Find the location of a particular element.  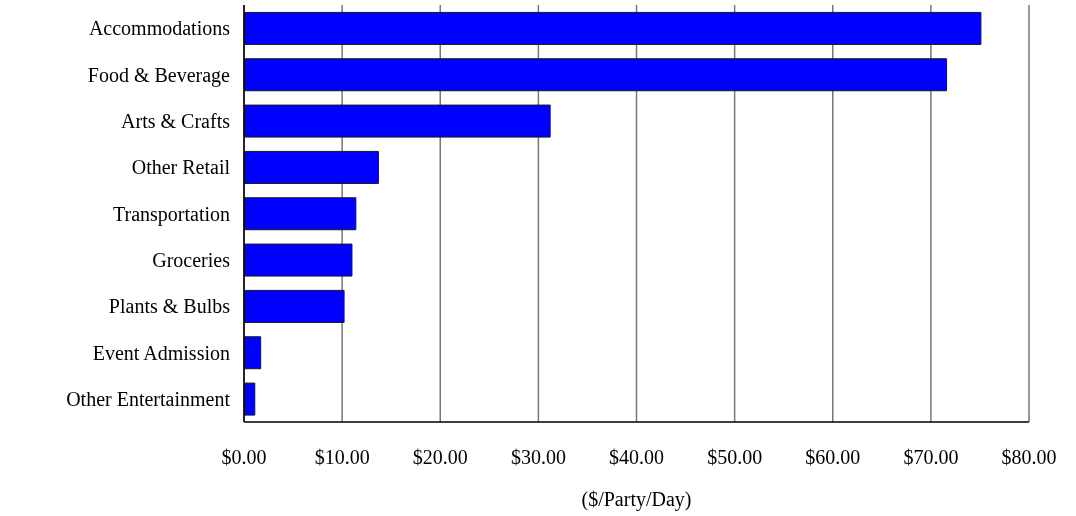

y-tick-label: Transportation is located at coordinates (171, 214).